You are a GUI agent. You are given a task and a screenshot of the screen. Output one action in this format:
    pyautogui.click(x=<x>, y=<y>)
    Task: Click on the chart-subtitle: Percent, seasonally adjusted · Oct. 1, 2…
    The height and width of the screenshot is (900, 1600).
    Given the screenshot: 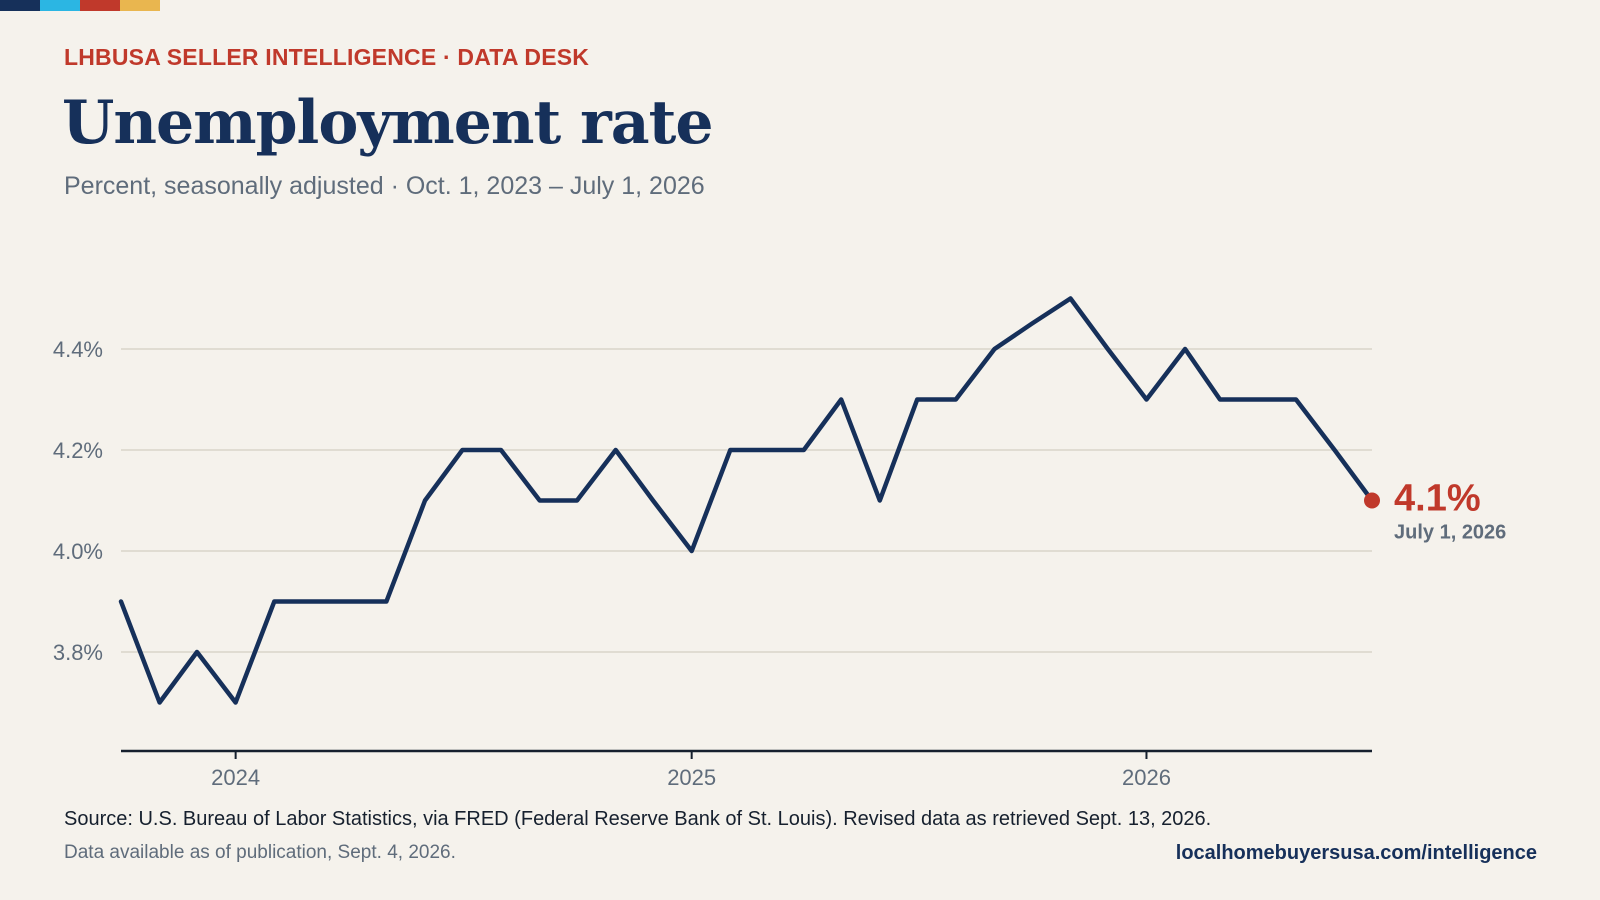 What is the action you would take?
    pyautogui.click(x=384, y=186)
    